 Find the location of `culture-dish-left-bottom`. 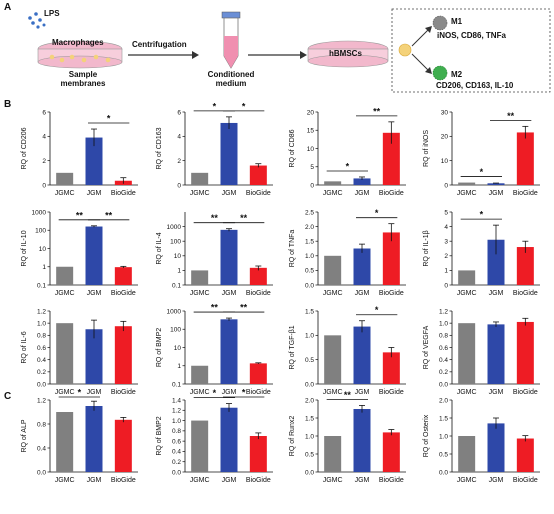

culture-dish-left-bottom is located at coordinates (80, 62).